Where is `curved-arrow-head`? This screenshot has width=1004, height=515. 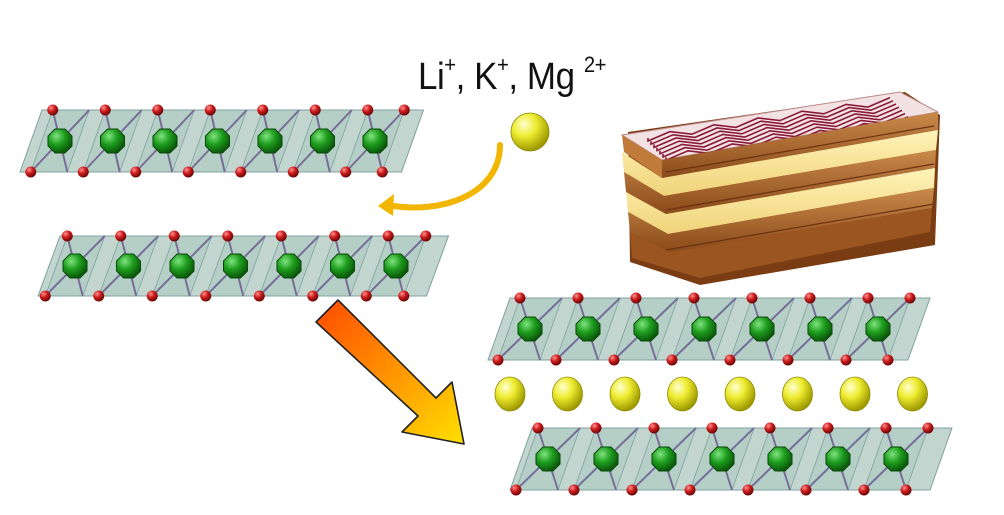 curved-arrow-head is located at coordinates (386, 205).